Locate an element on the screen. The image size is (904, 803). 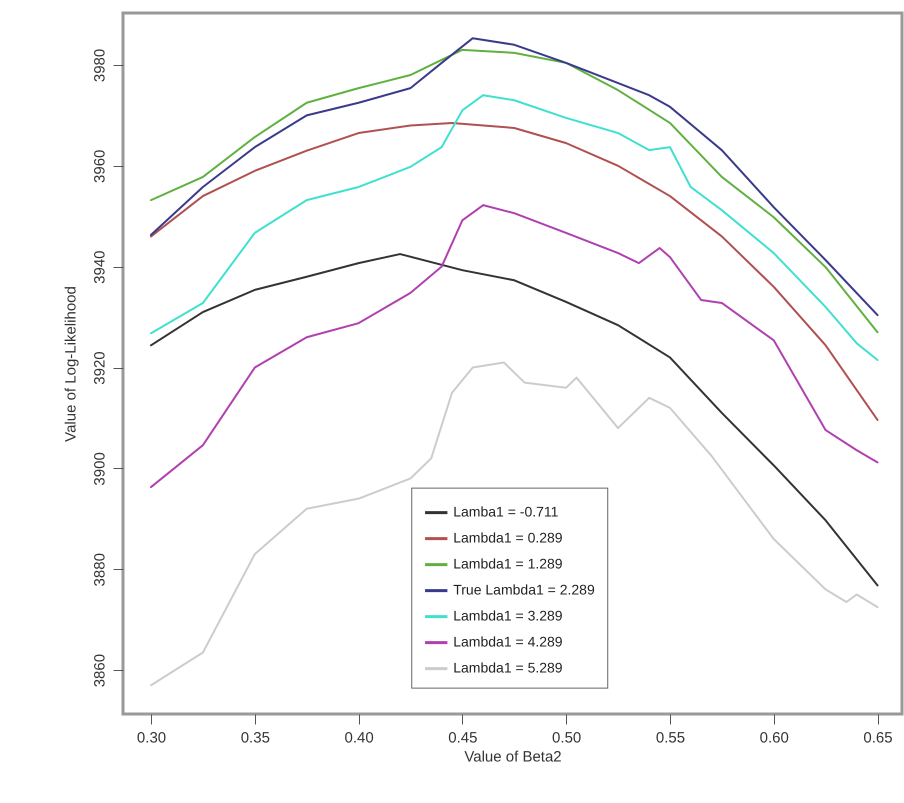
x-tick-label: 0.40 is located at coordinates (359, 738).